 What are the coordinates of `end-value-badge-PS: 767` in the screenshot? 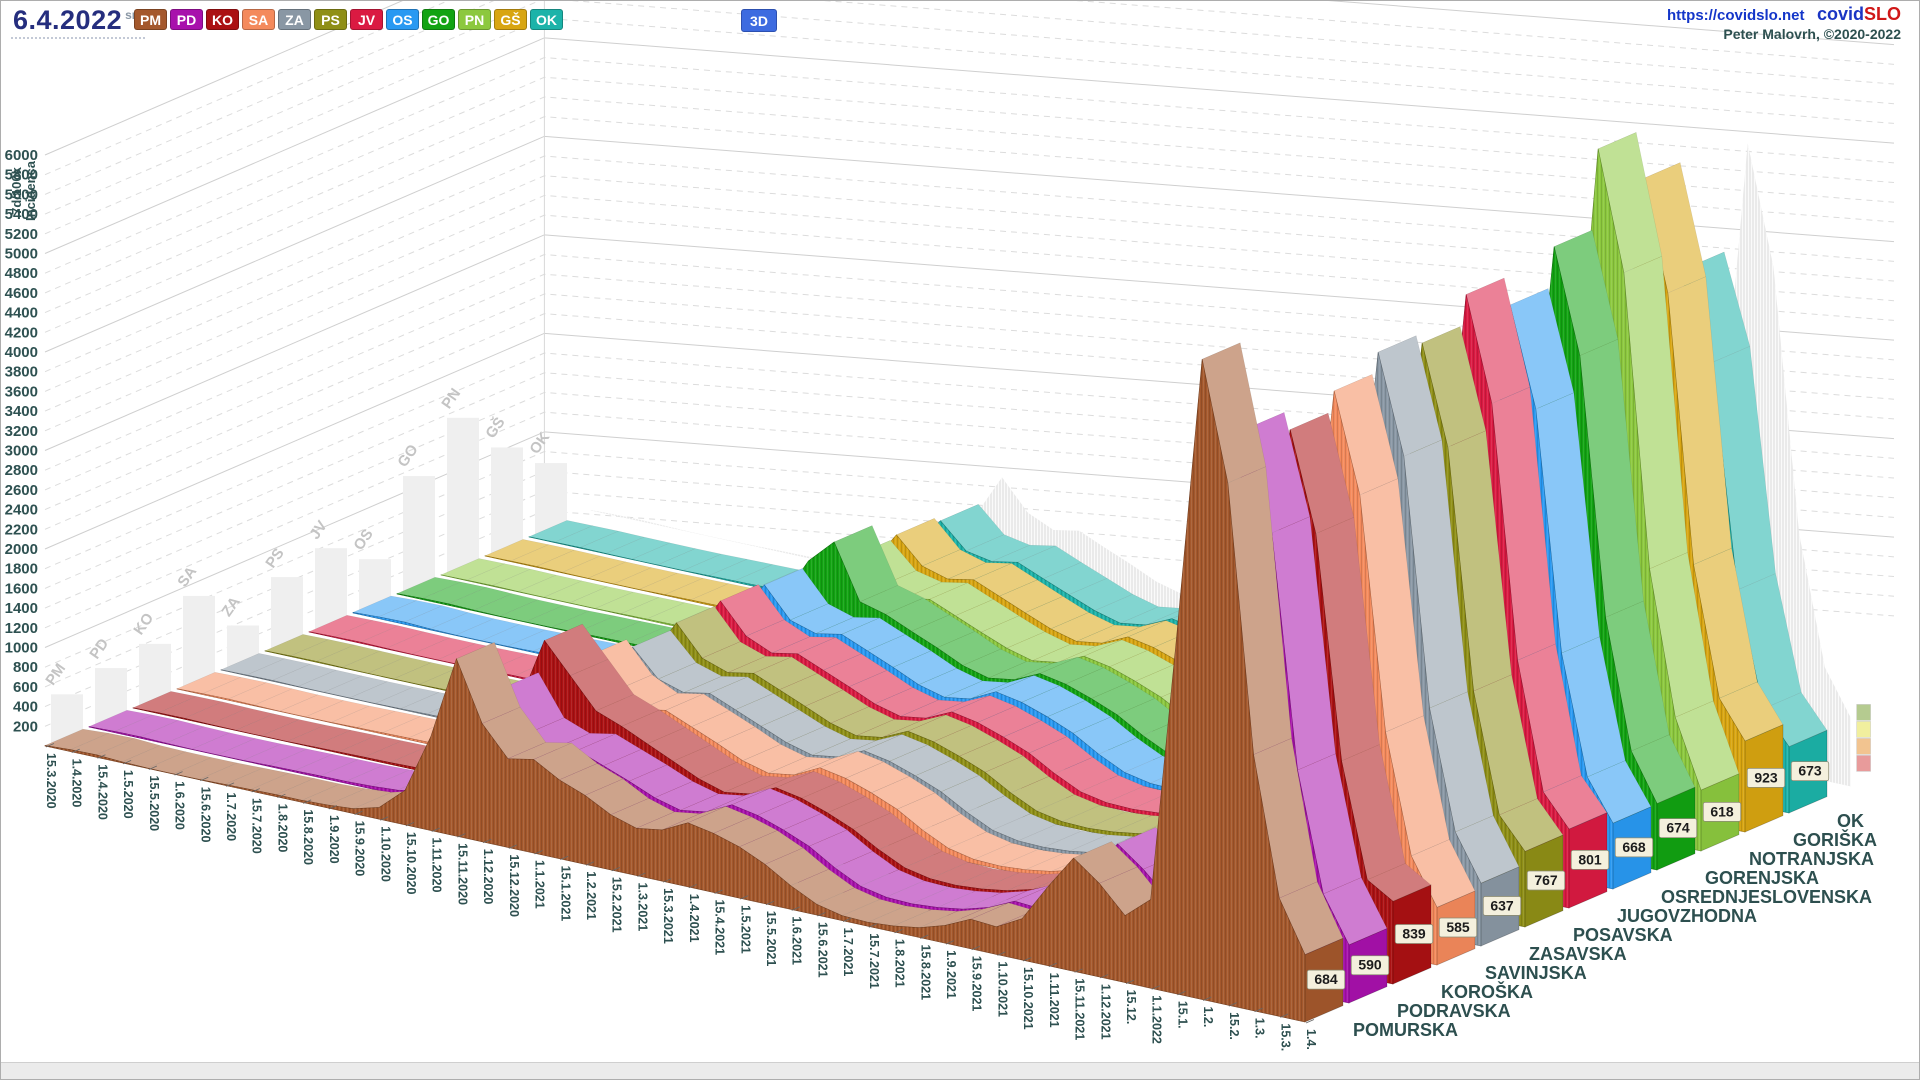 It's located at (1546, 880).